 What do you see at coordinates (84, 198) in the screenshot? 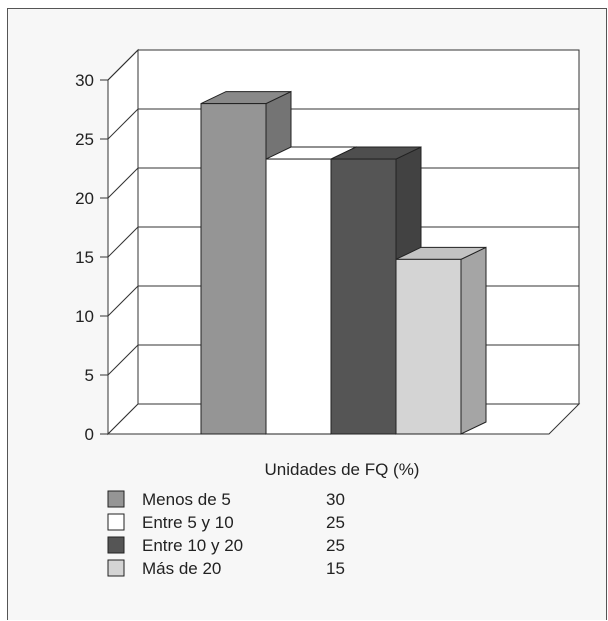
I see `y-tick-label: 20` at bounding box center [84, 198].